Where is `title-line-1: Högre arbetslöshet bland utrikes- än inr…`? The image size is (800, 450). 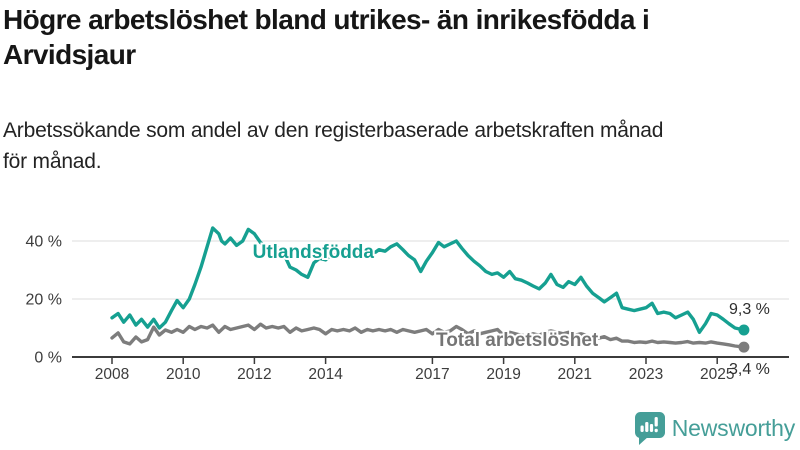 title-line-1: Högre arbetslöshet bland utrikes- än inr… is located at coordinates (326, 19).